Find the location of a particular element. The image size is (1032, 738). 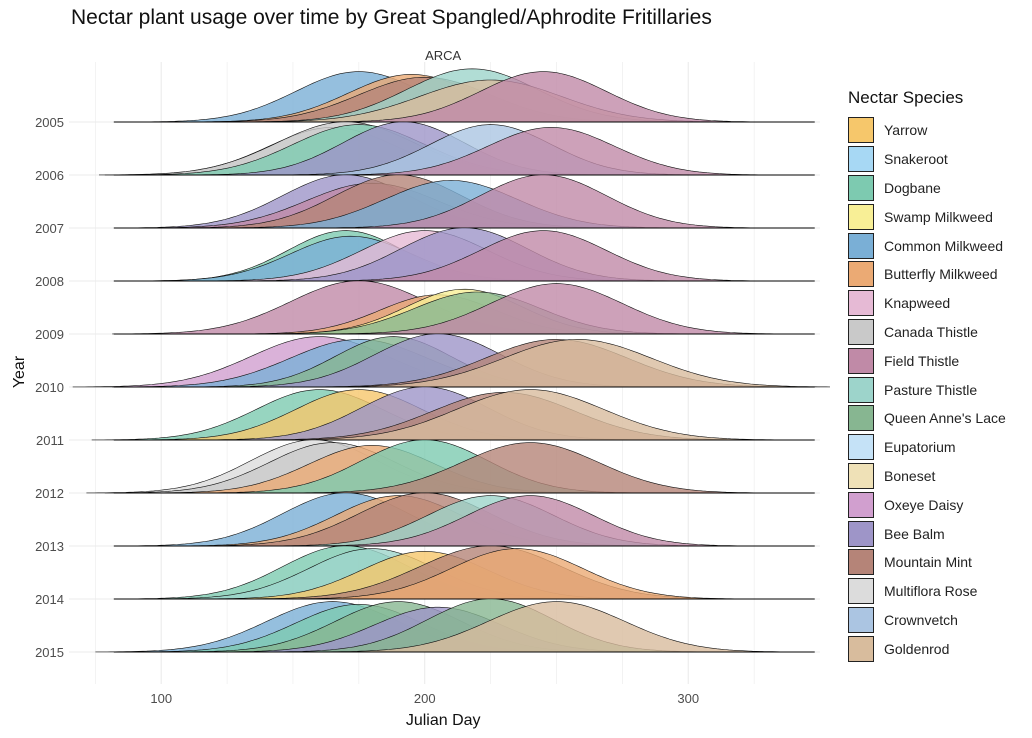

legend-label: Swamp Milkweed is located at coordinates (938, 216).